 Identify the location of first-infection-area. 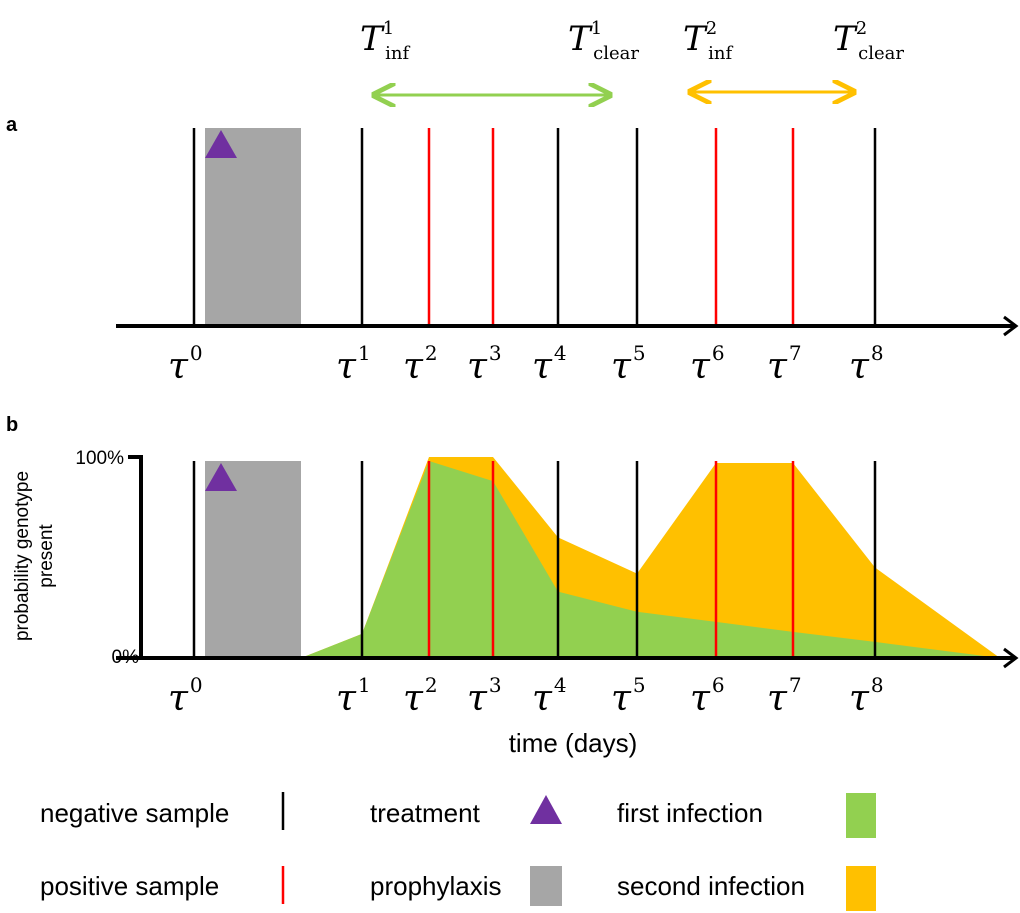
(650, 559).